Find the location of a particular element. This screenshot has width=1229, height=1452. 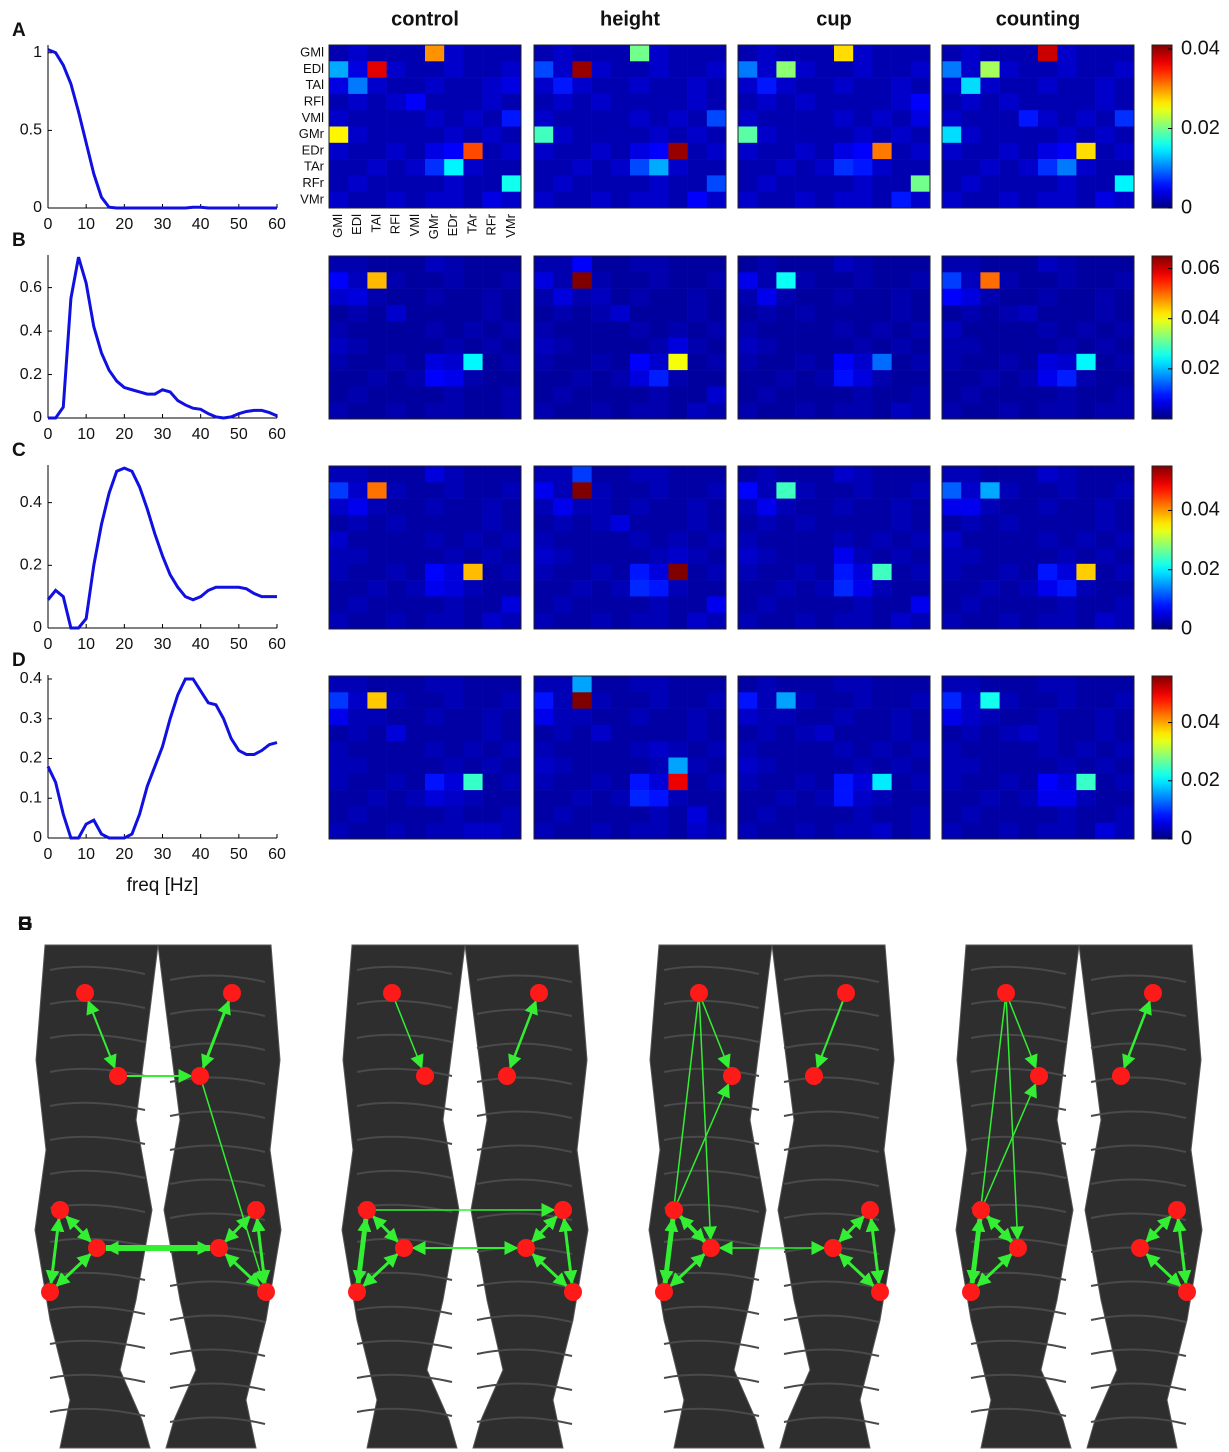

x-tick-label: 10 is located at coordinates (86, 224).